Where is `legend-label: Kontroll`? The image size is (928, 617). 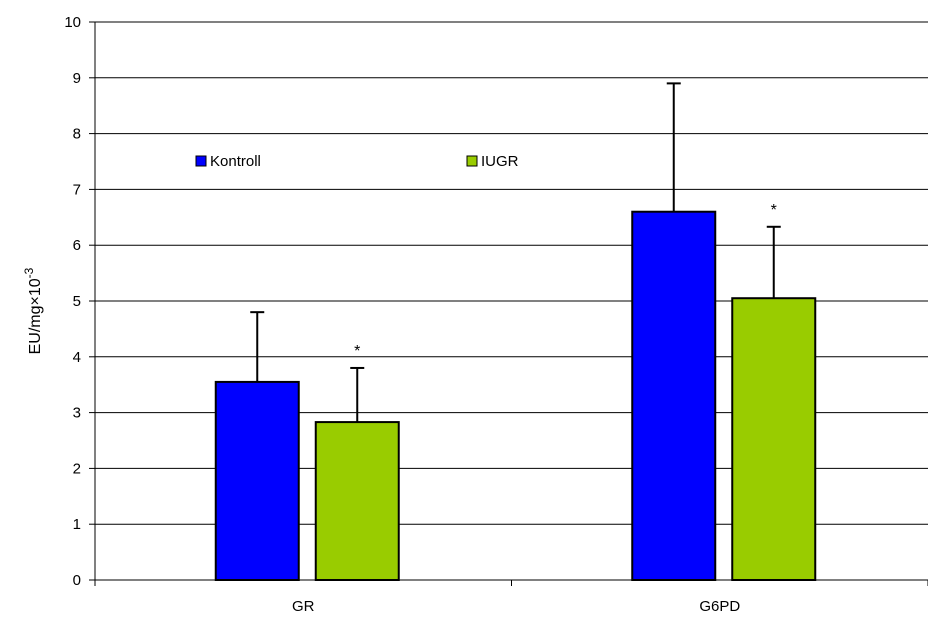 legend-label: Kontroll is located at coordinates (235, 161).